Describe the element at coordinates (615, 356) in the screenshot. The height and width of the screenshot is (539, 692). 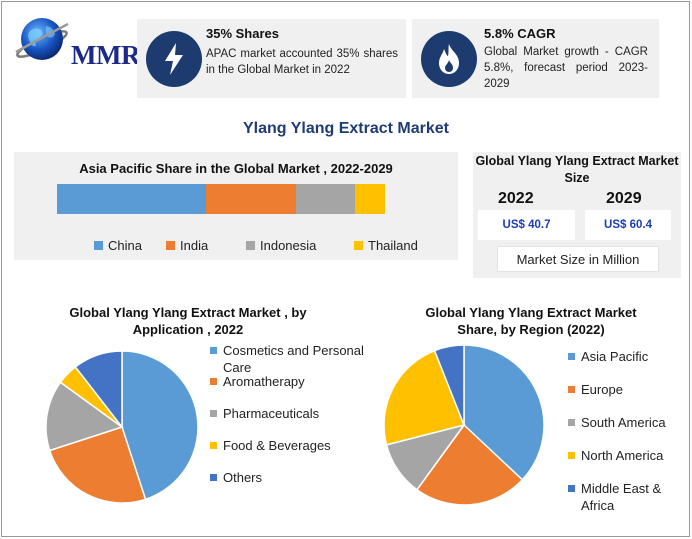
I see `legend-label: Asia Pacific` at that location.